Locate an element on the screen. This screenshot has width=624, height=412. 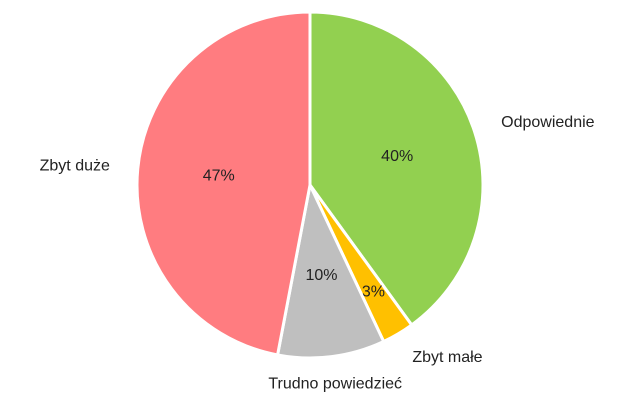
pie-slice is located at coordinates (330, 270).